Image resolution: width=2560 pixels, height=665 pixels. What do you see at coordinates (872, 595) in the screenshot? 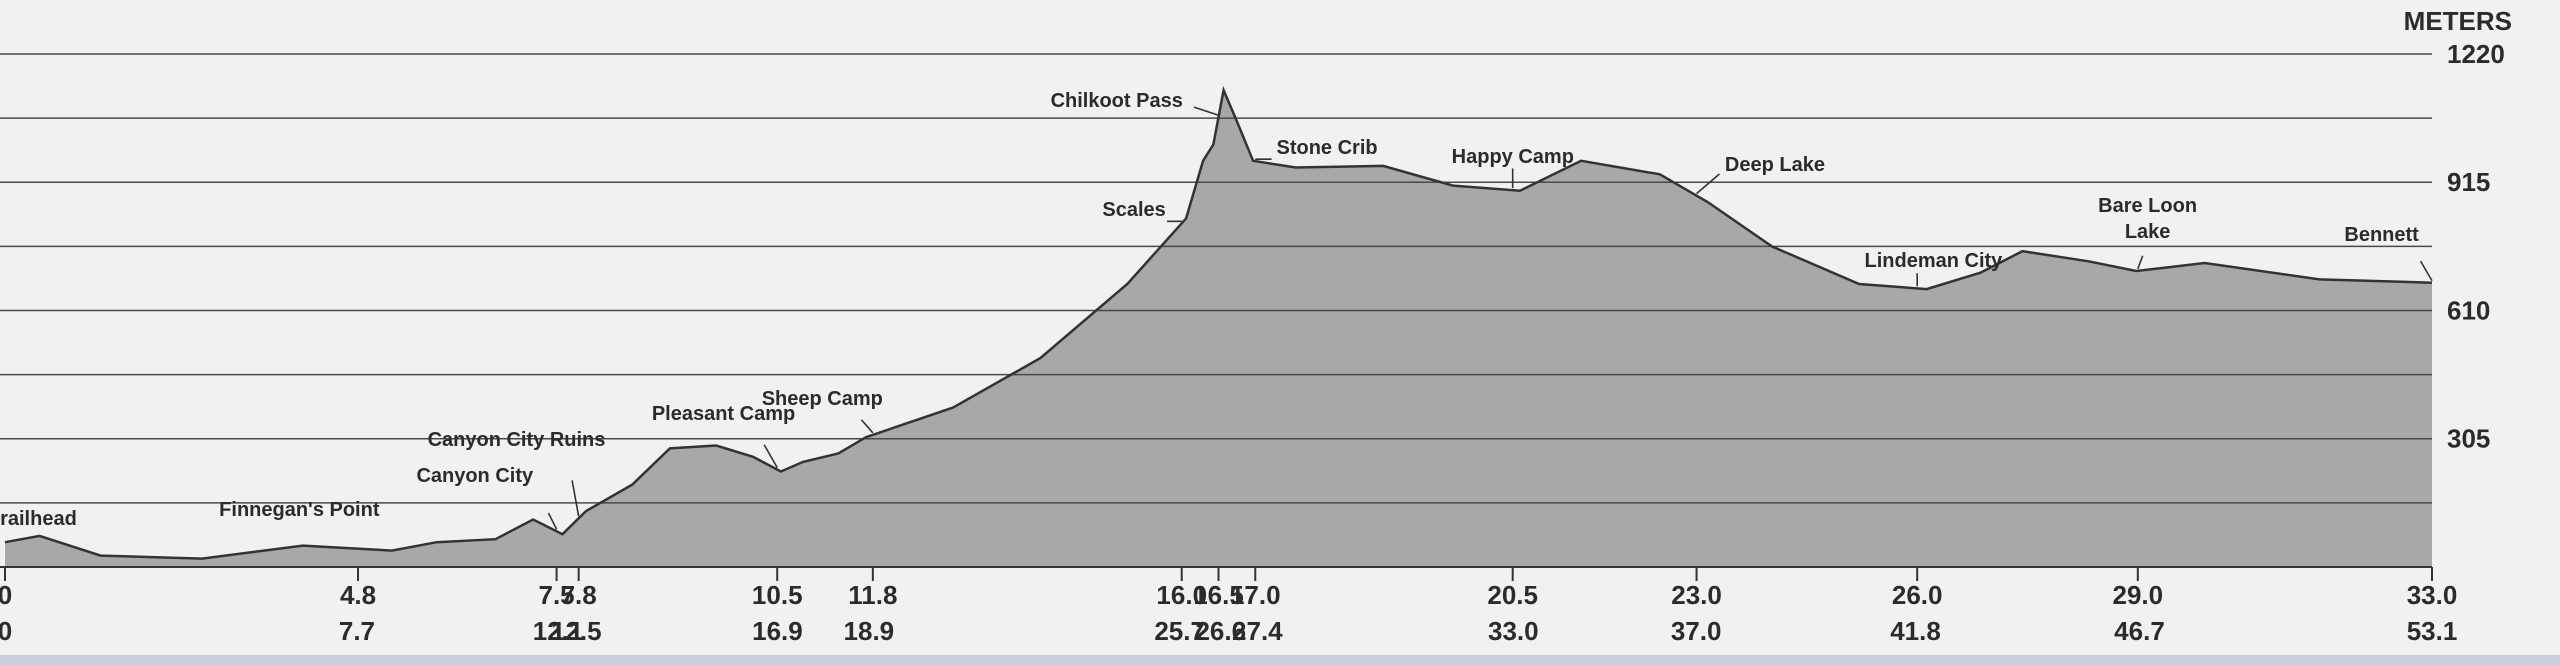
I see `x-tick-label: 11.8` at bounding box center [872, 595].